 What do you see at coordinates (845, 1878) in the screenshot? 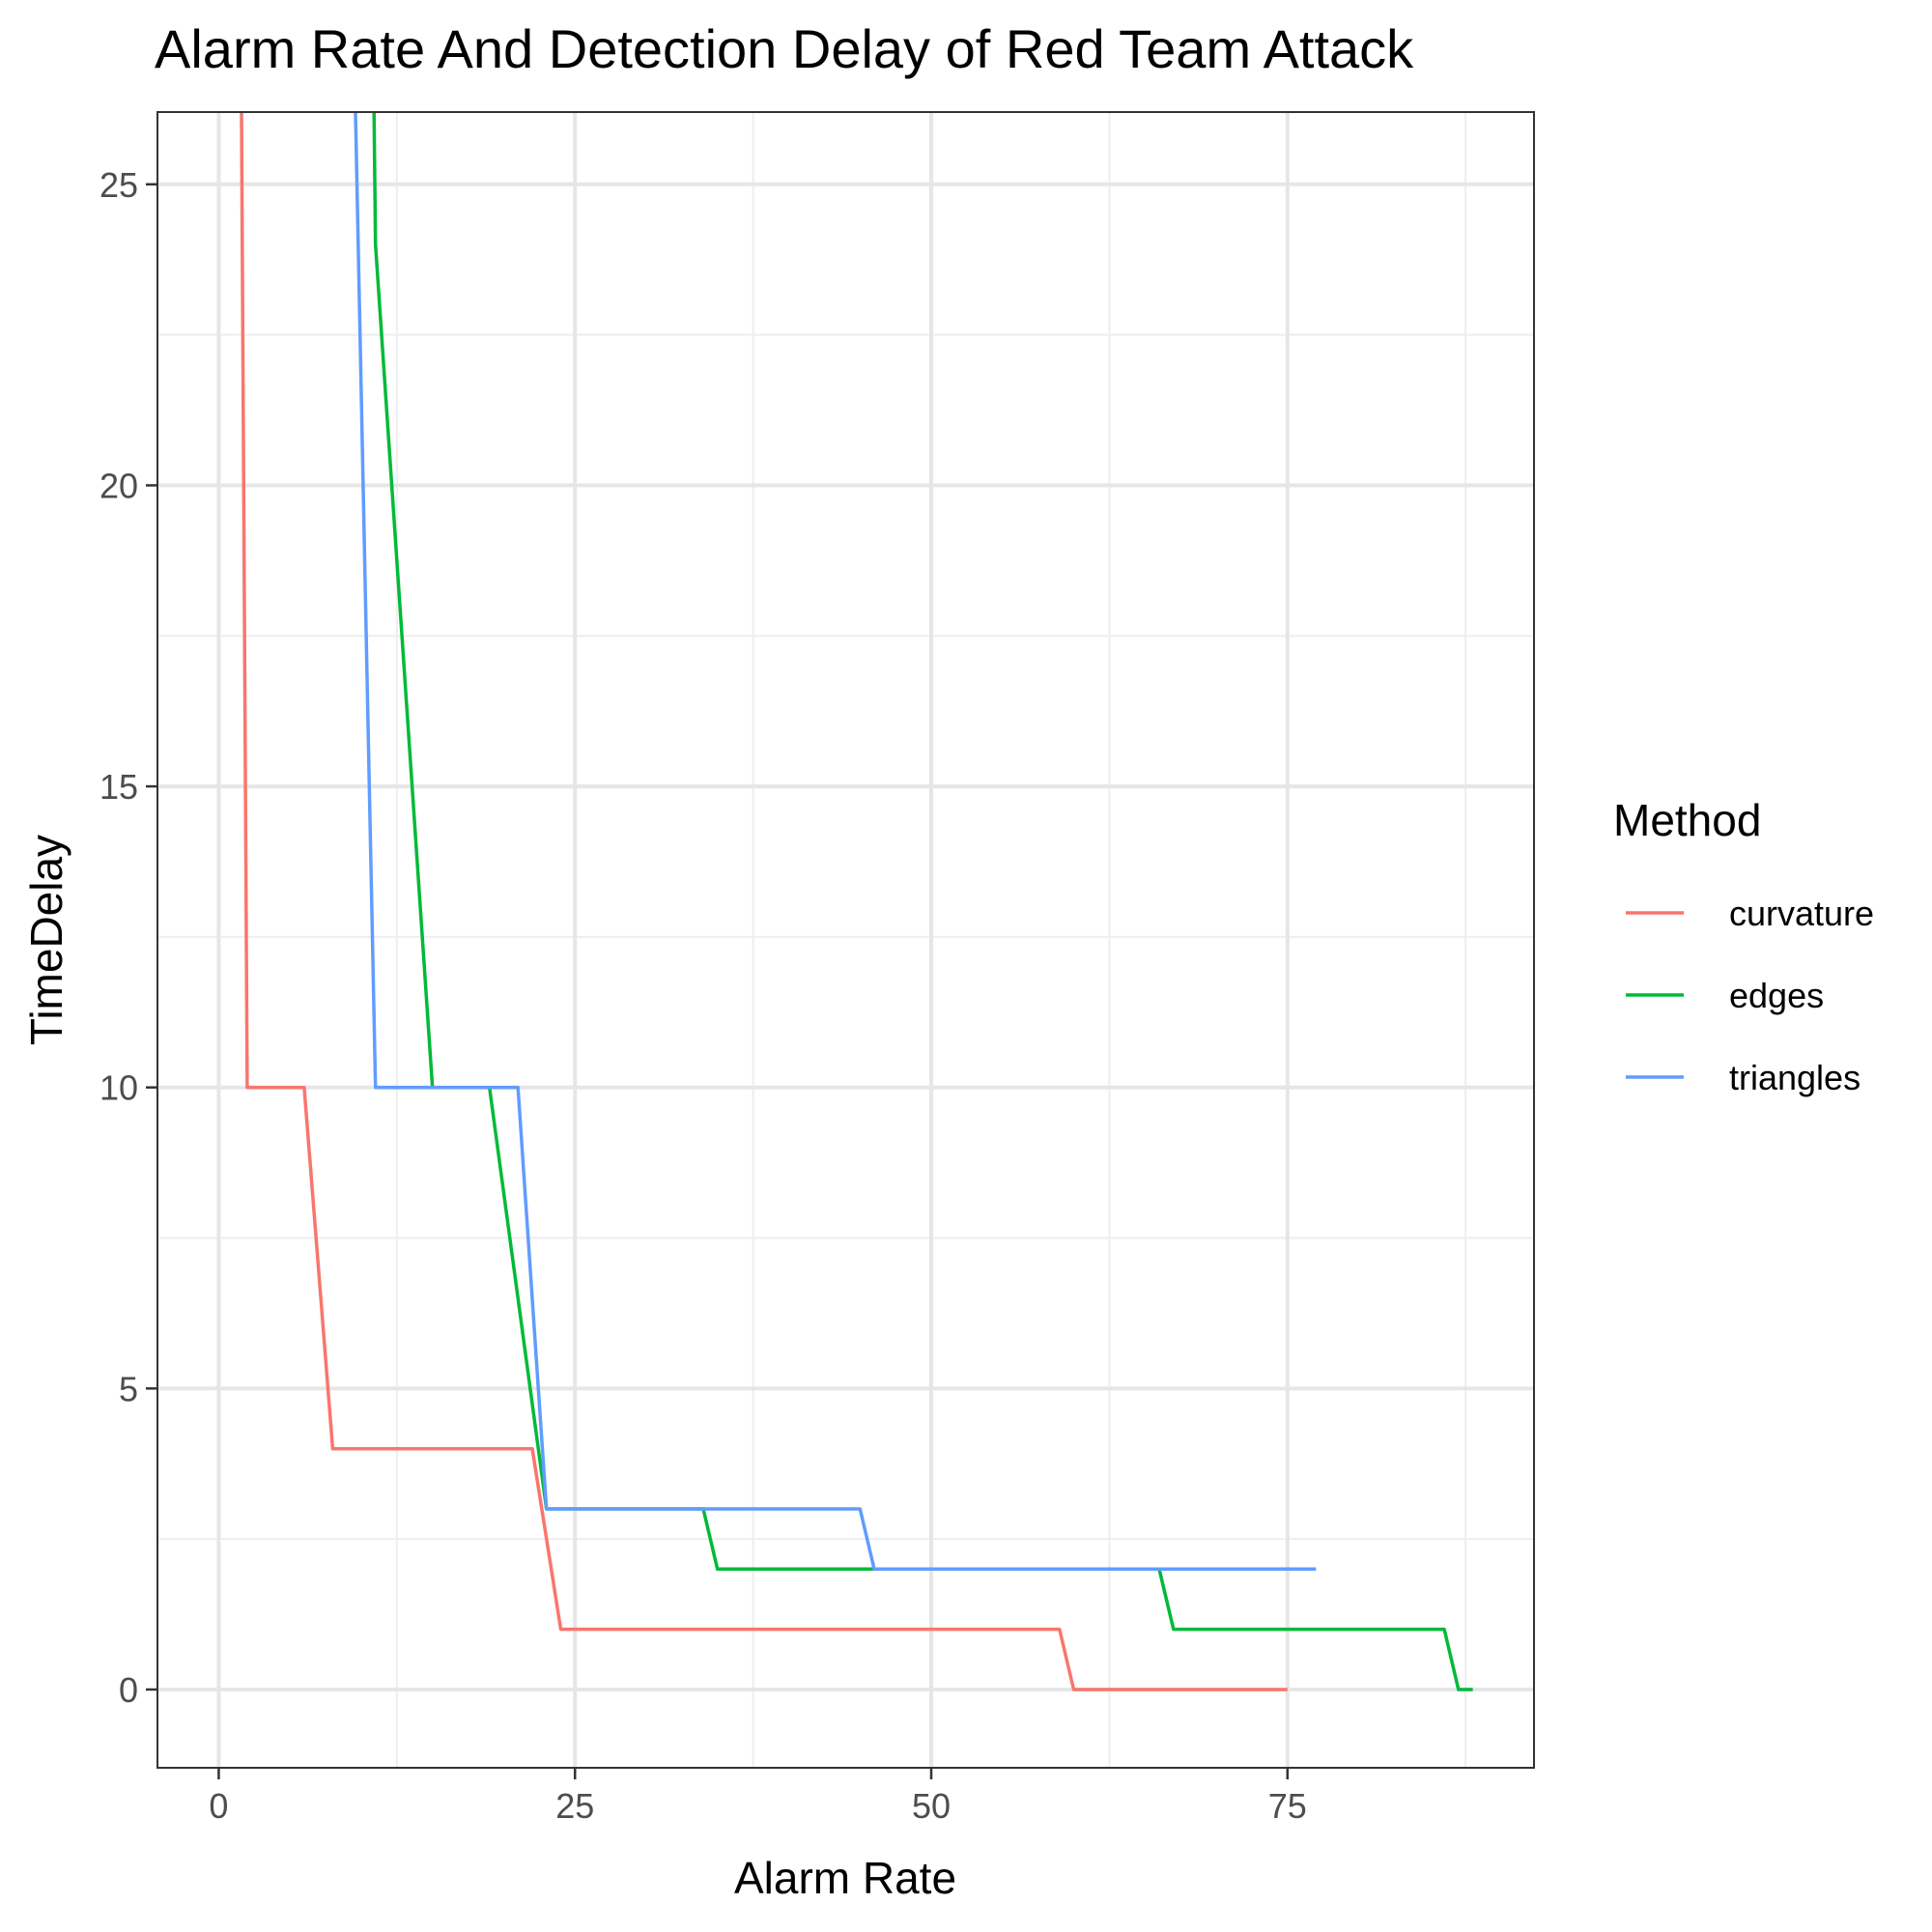
I see `x-axis-title: Alarm Rate` at bounding box center [845, 1878].